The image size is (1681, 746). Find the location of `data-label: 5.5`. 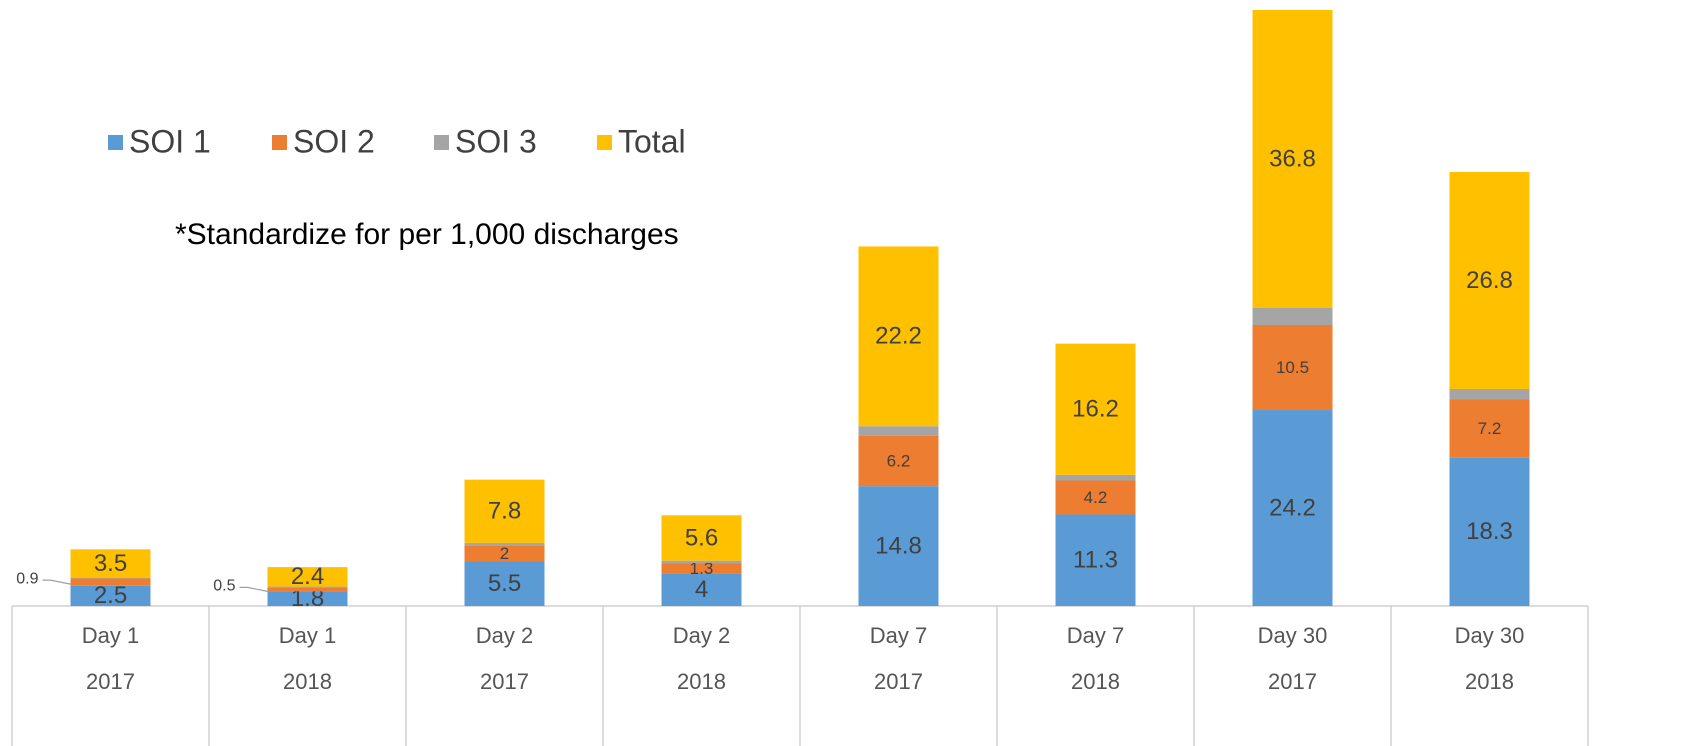

data-label: 5.5 is located at coordinates (504, 583).